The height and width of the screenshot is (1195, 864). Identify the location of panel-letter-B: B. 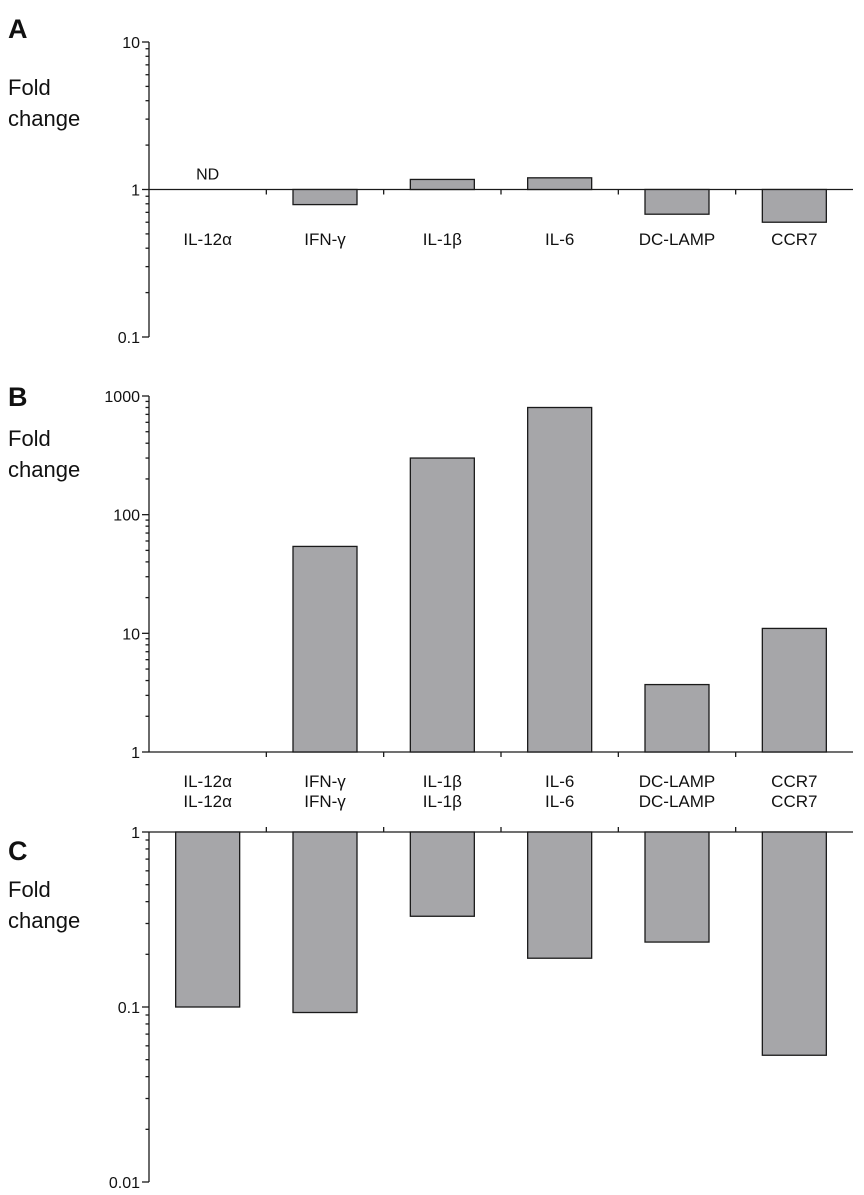
(18, 397).